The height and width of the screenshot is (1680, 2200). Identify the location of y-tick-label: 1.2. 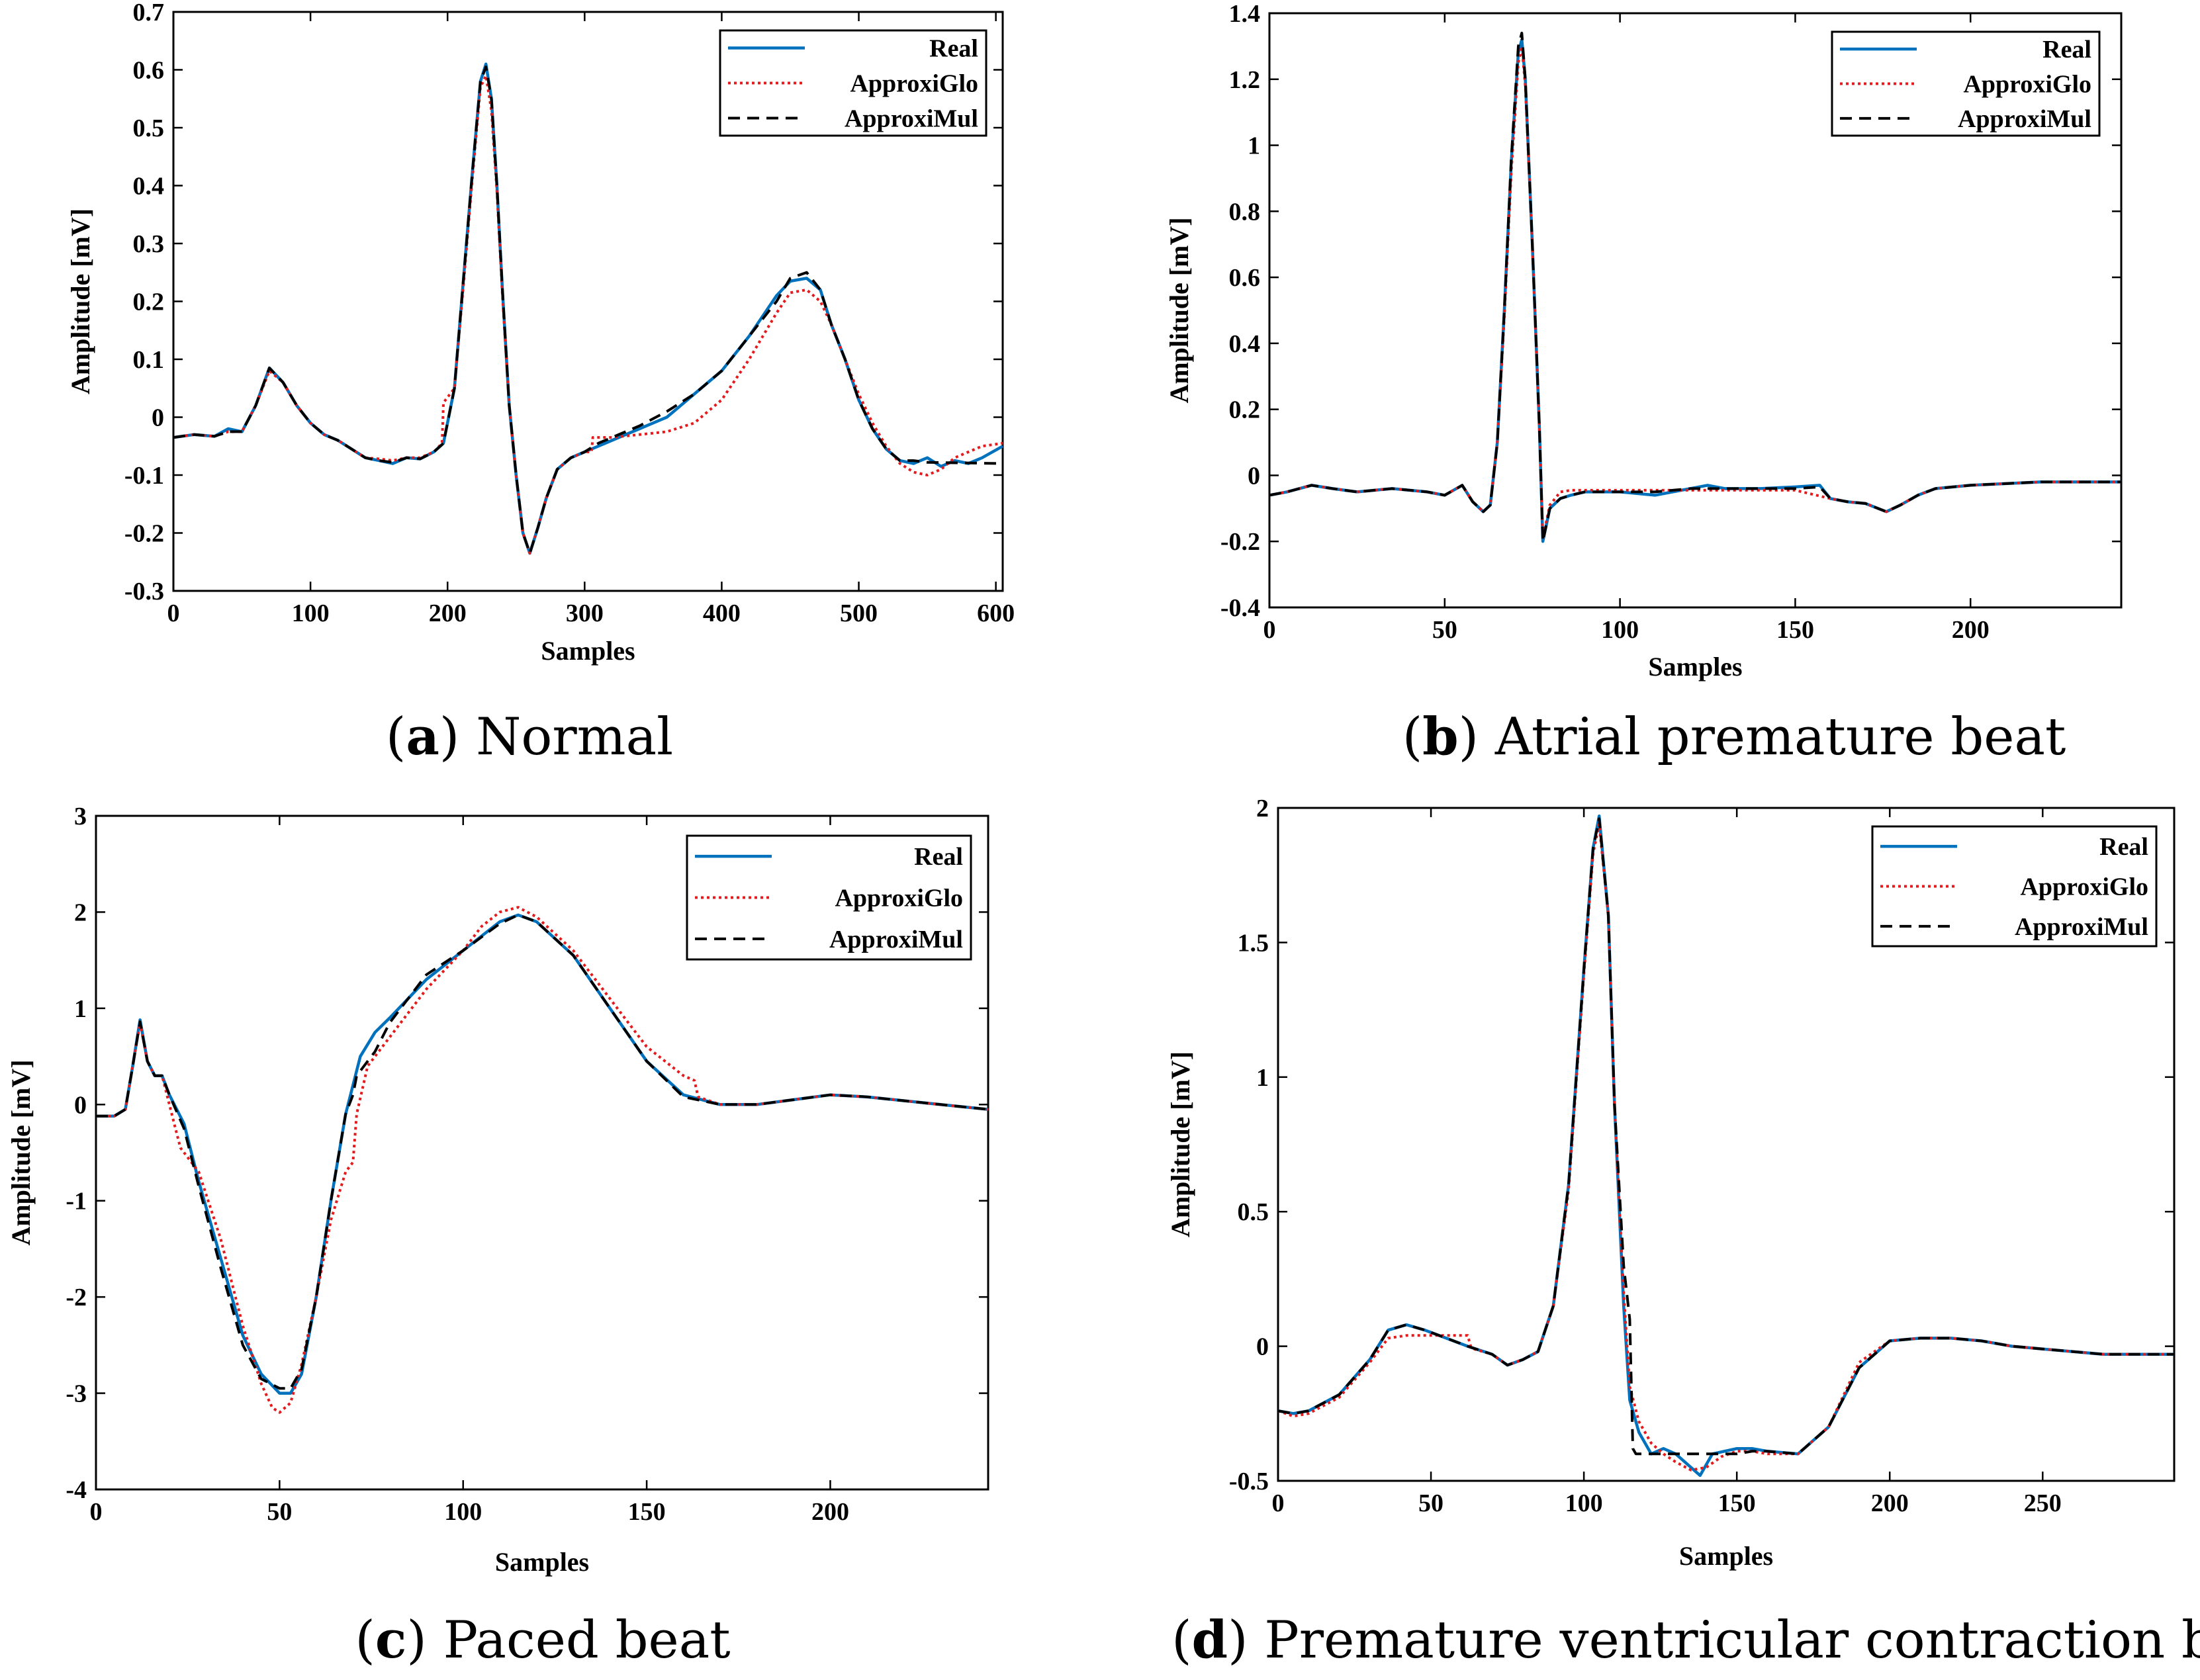
(1245, 80).